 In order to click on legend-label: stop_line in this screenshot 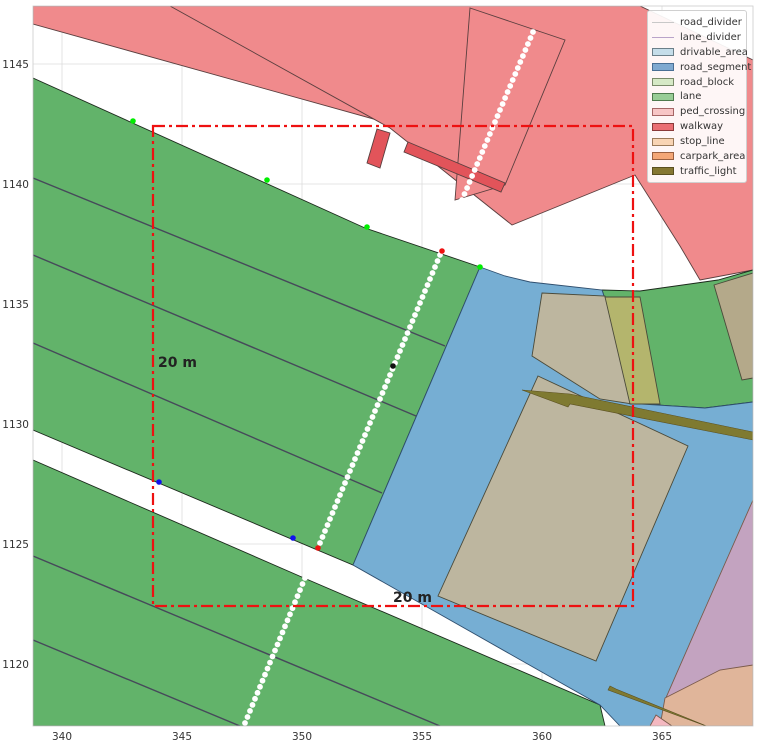, I will do `click(702, 142)`.